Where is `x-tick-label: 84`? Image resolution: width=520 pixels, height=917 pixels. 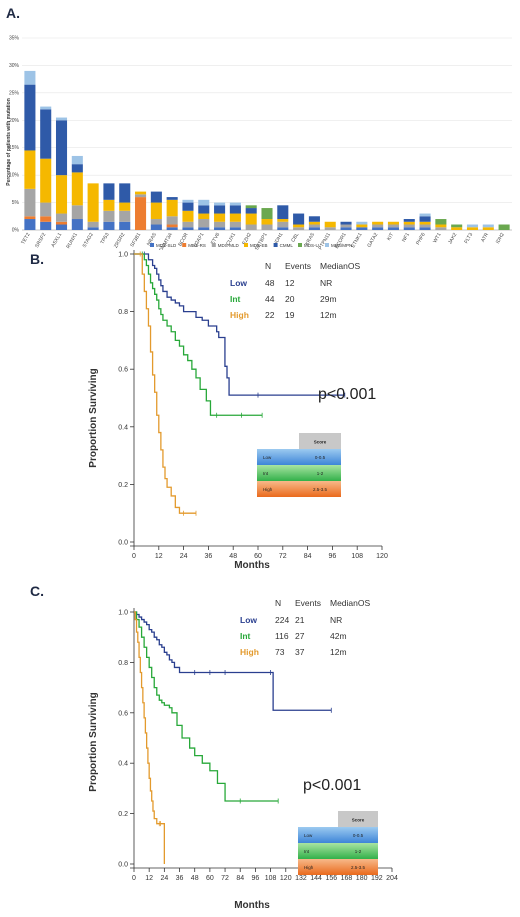 x-tick-label: 84 is located at coordinates (308, 556).